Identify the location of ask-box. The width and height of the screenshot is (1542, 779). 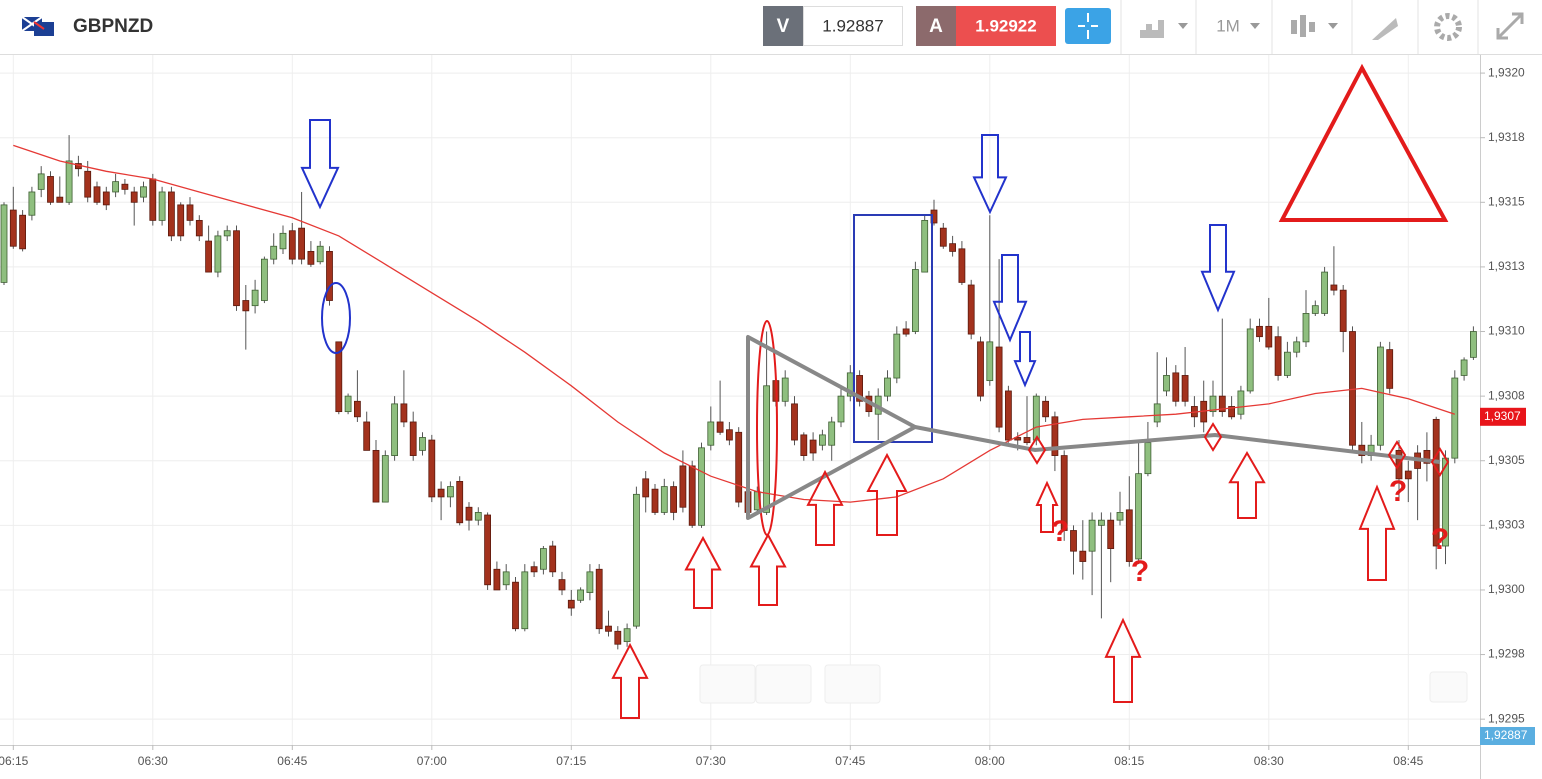
(1006, 26).